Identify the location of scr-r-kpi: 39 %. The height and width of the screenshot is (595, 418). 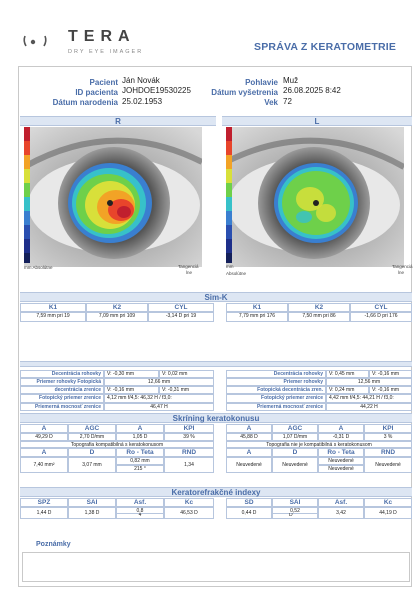
(189, 437).